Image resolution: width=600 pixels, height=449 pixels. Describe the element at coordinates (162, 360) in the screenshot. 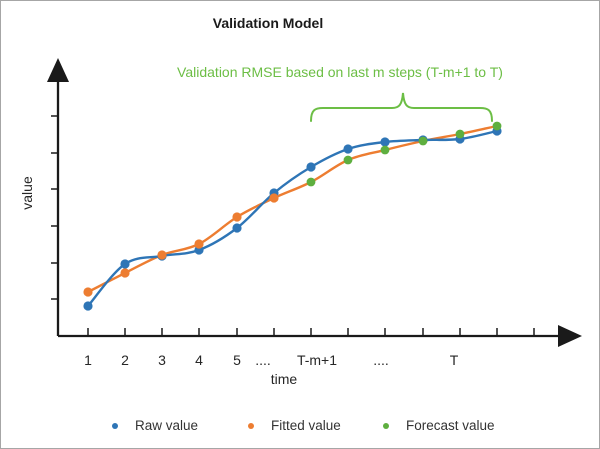

I see `x-tick-label: 3` at that location.